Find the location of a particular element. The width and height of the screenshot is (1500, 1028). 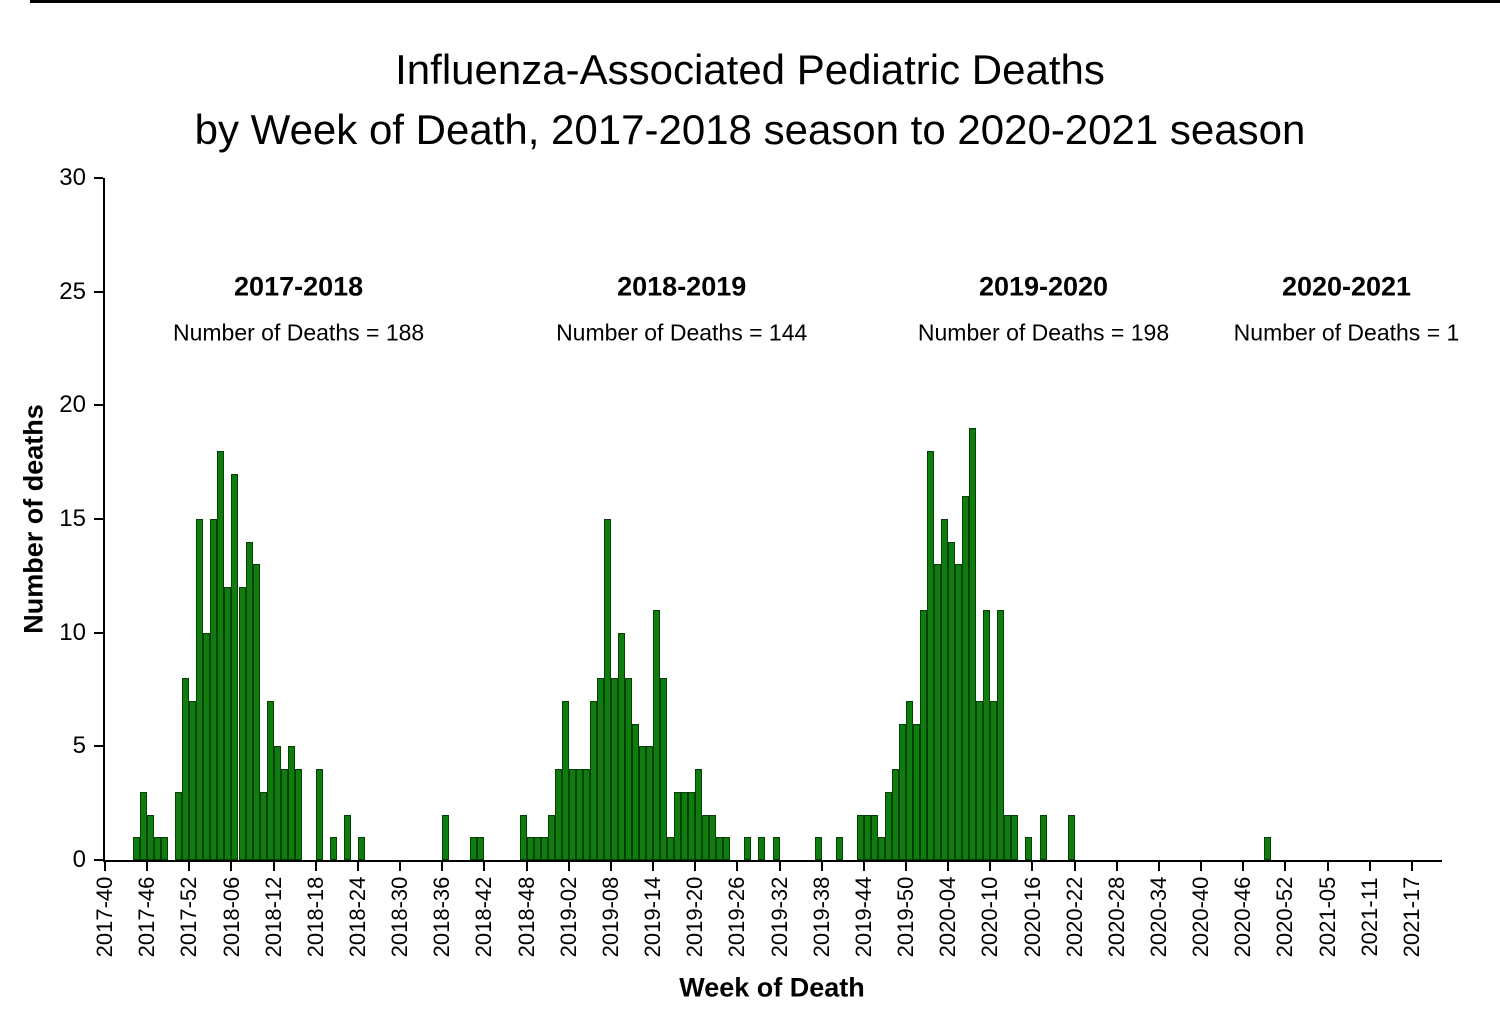

chart-title-line1: Influenza-Associated Pediatric Deaths is located at coordinates (750, 69).